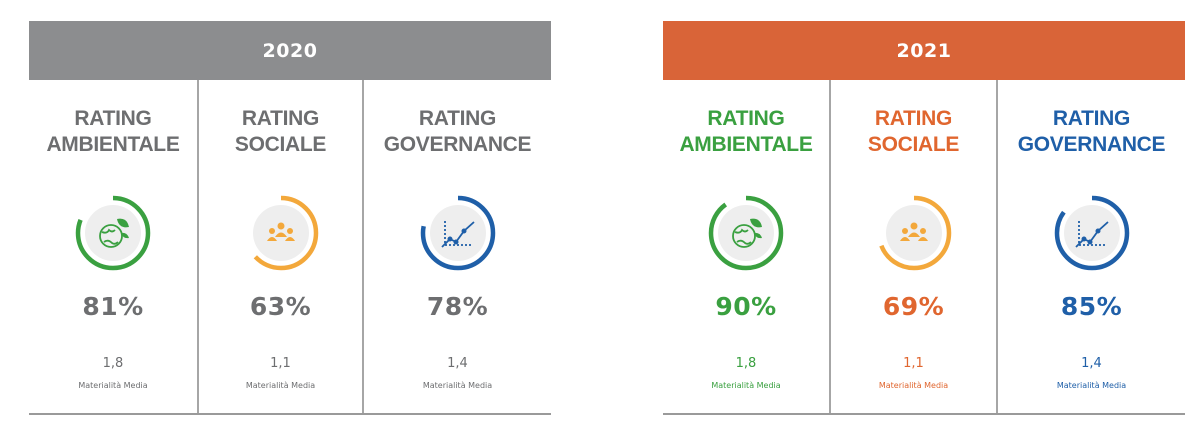 The height and width of the screenshot is (432, 1200). What do you see at coordinates (280, 306) in the screenshot?
I see `rating-percent: 63%` at bounding box center [280, 306].